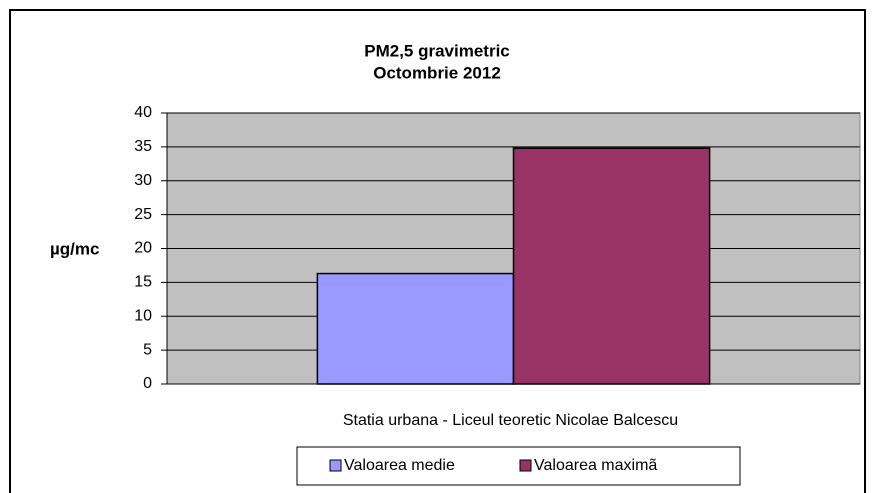 This screenshot has width=875, height=493. What do you see at coordinates (147, 383) in the screenshot?
I see `y-tick-label: 0` at bounding box center [147, 383].